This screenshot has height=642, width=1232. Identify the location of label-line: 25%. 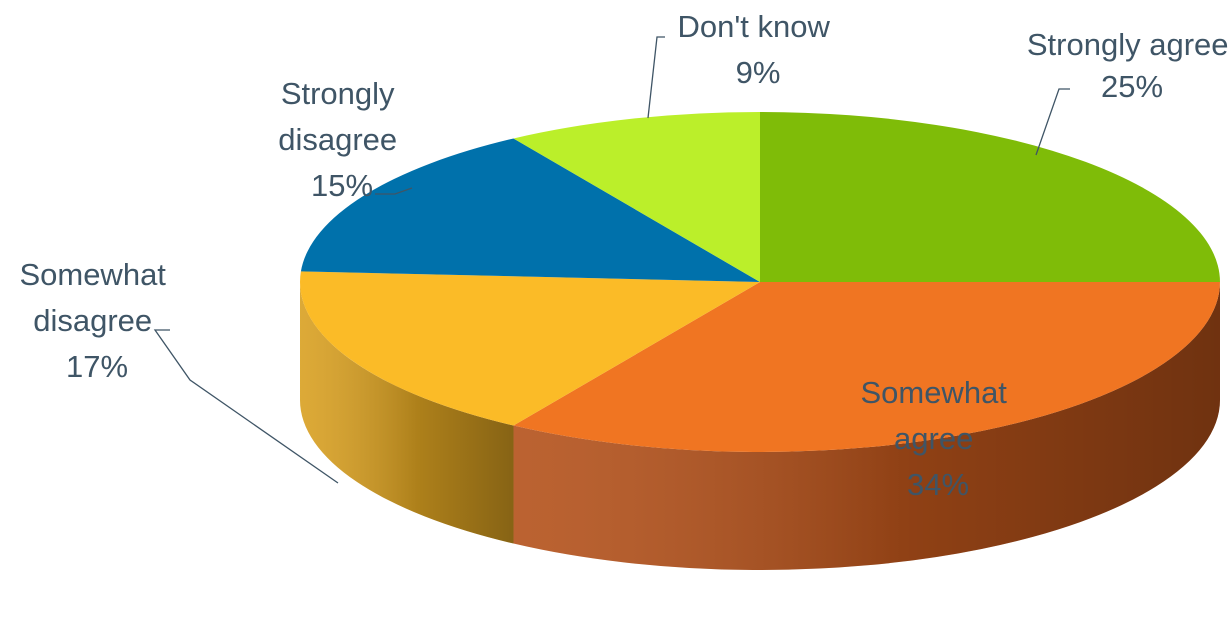
(1132, 86).